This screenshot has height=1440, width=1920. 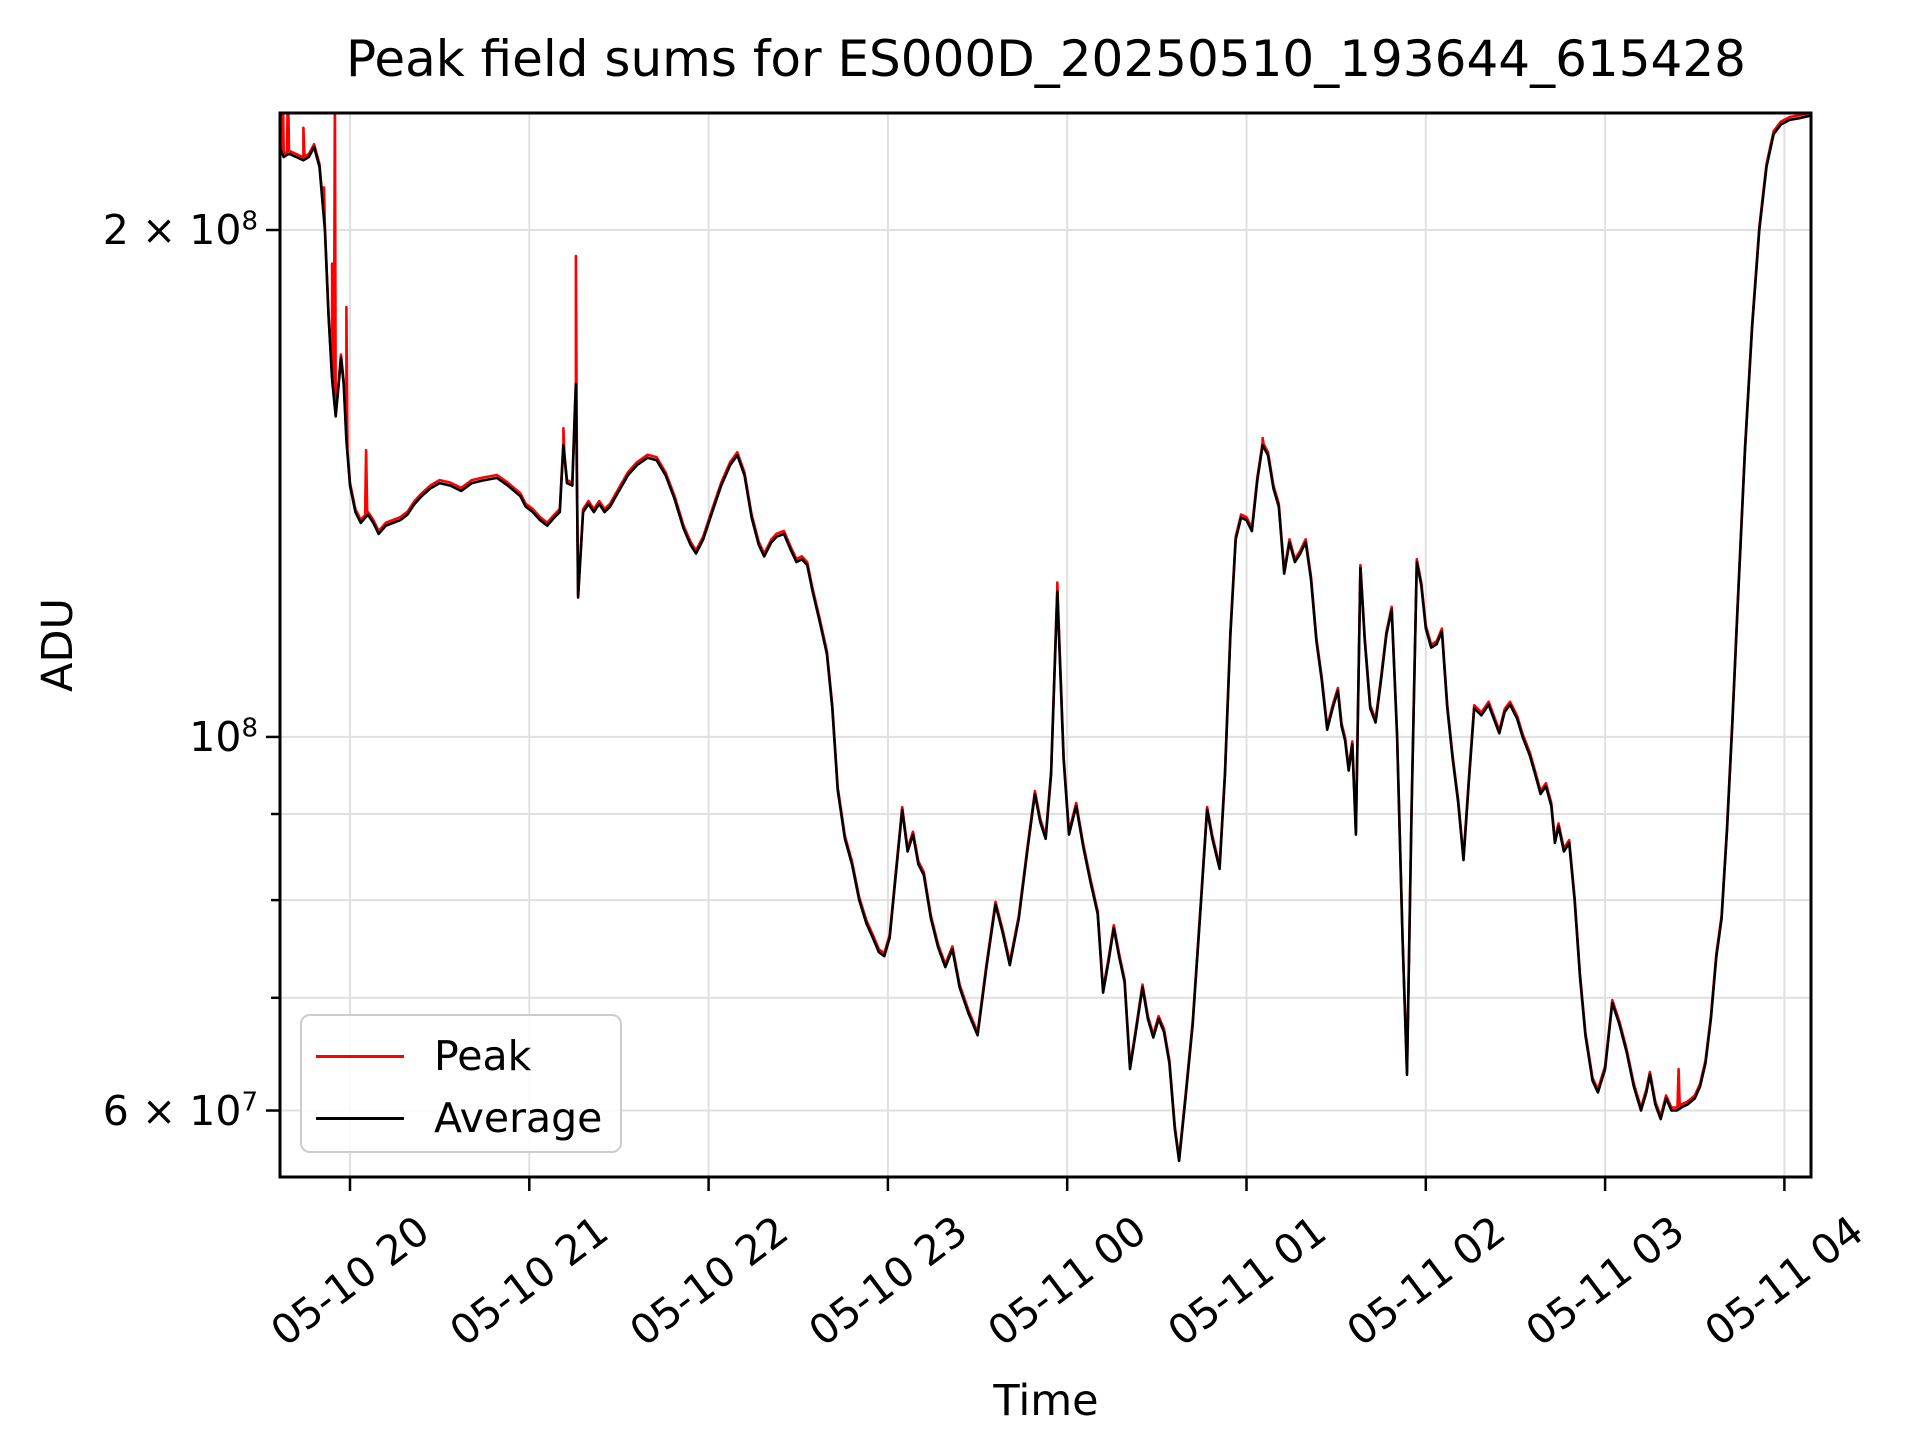 What do you see at coordinates (58, 645) in the screenshot?
I see `y-axis-label: ADU` at bounding box center [58, 645].